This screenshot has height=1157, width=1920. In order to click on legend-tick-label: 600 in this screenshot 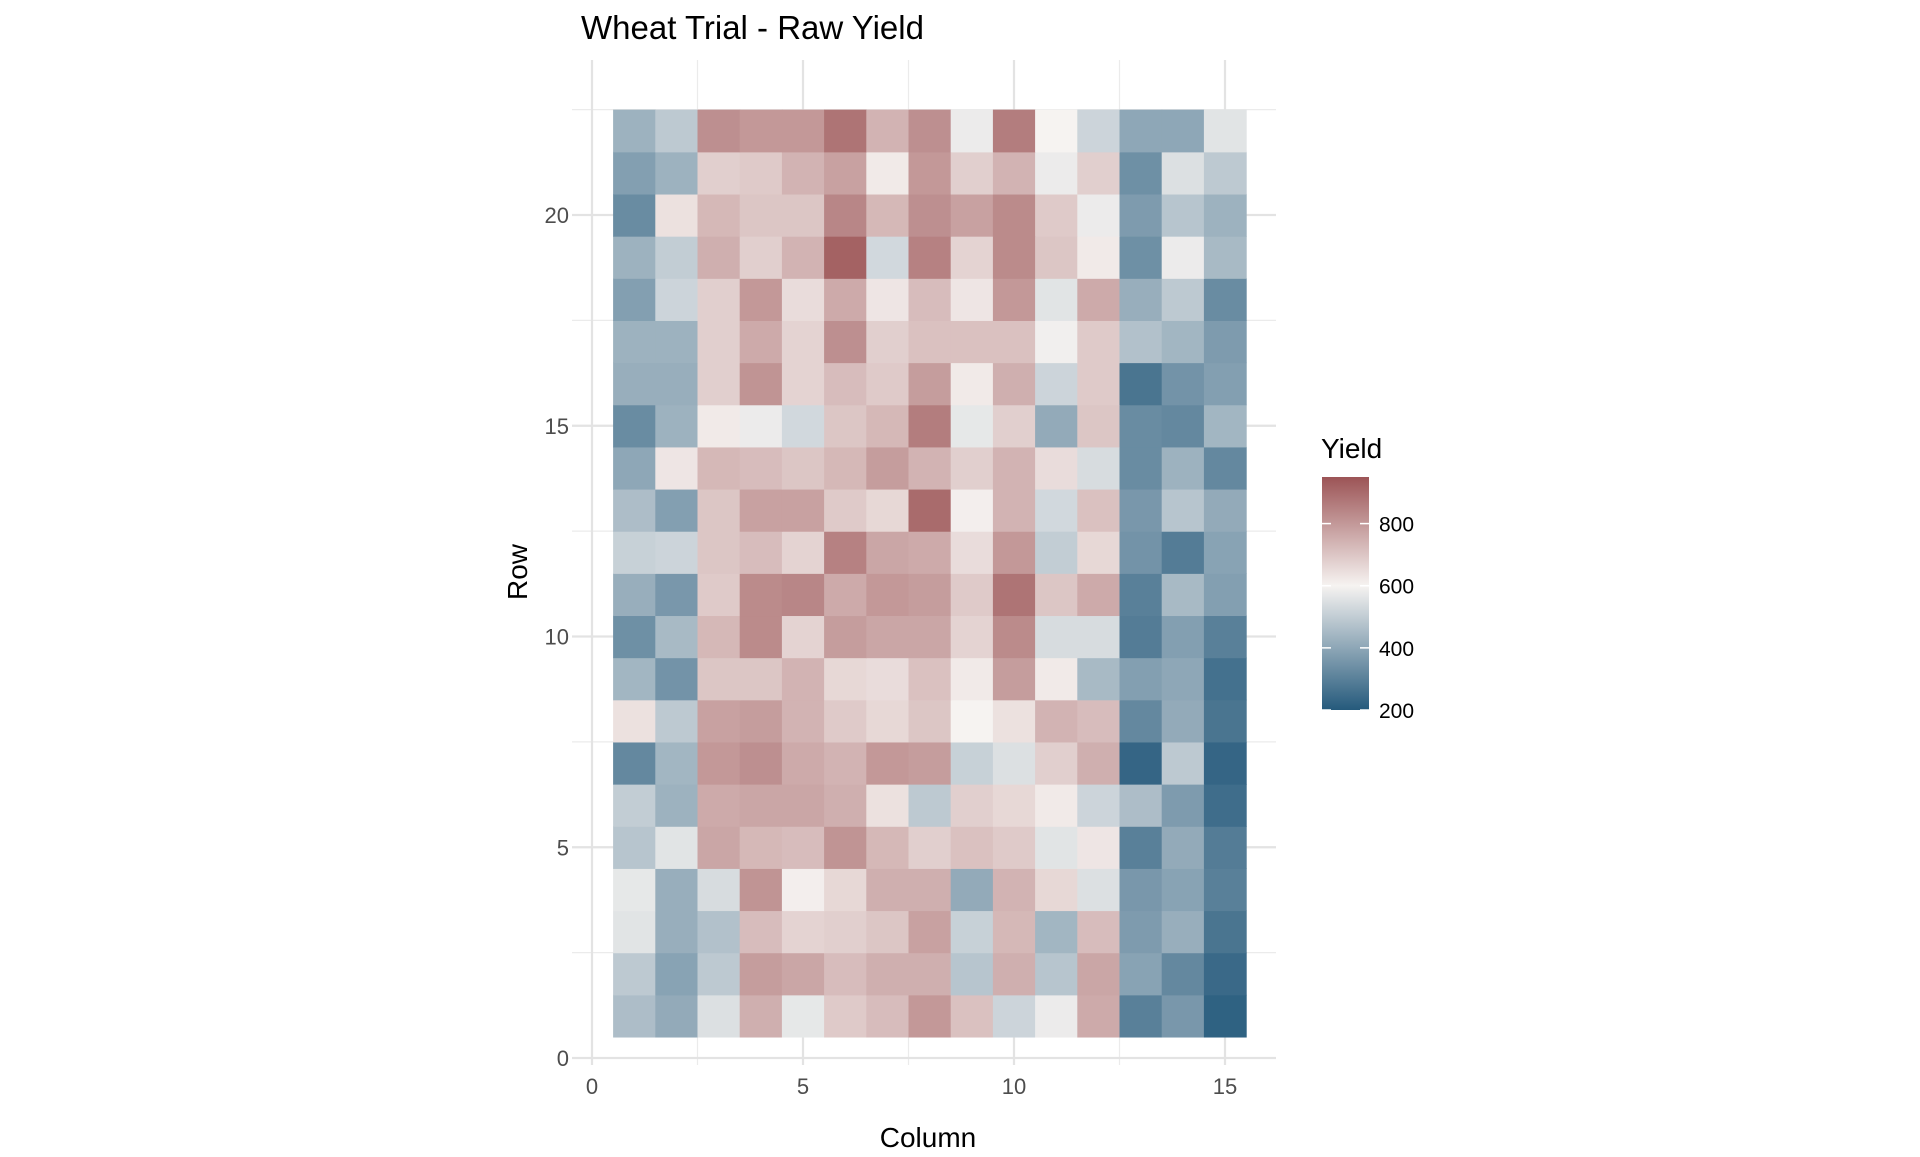, I will do `click(1396, 587)`.